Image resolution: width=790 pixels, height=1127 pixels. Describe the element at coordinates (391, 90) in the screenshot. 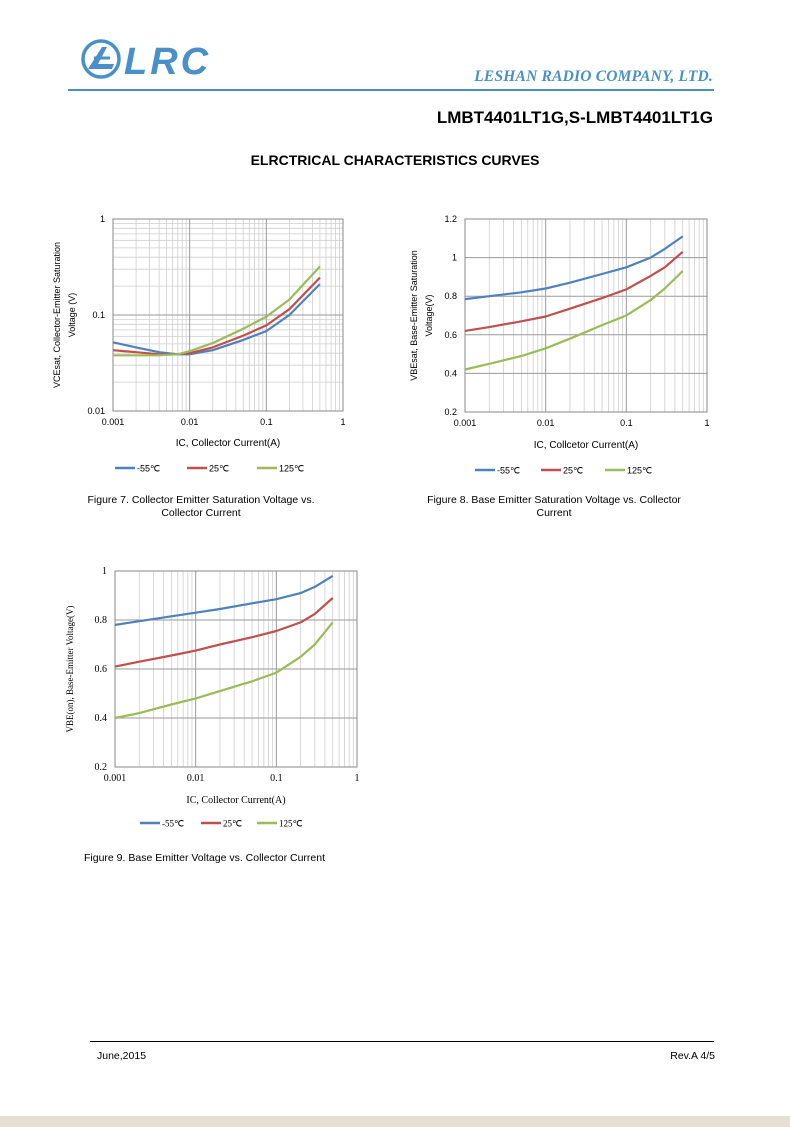

I see `header-rule` at that location.